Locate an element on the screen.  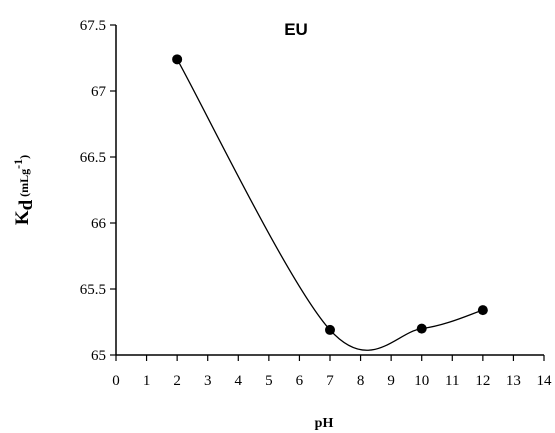
x-tick-label: 12 is located at coordinates (482, 381).